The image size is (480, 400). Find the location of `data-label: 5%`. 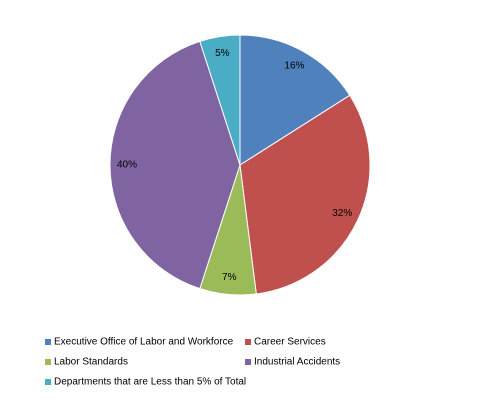

data-label: 5% is located at coordinates (222, 53).